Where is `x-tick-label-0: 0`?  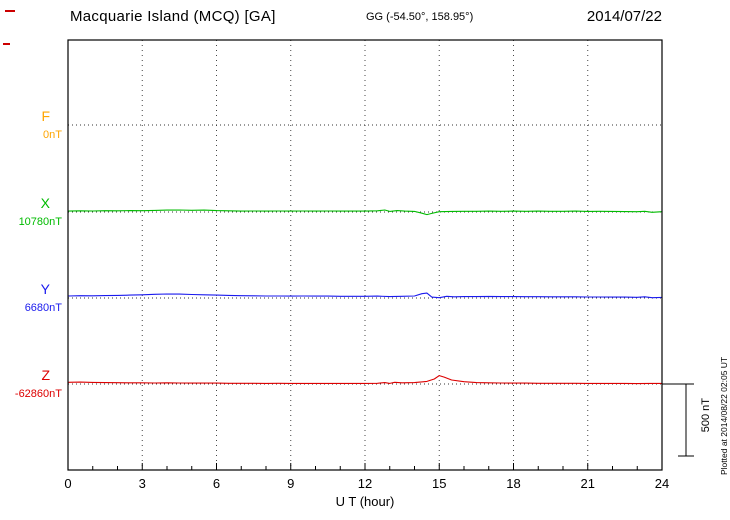
x-tick-label-0: 0 is located at coordinates (68, 483).